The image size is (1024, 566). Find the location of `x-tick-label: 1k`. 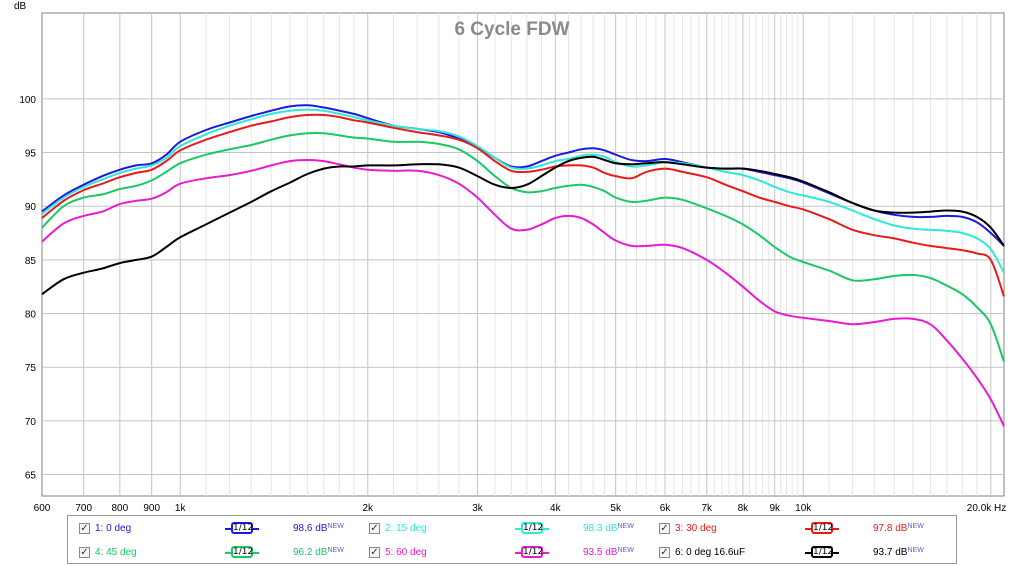

x-tick-label: 1k is located at coordinates (181, 508).